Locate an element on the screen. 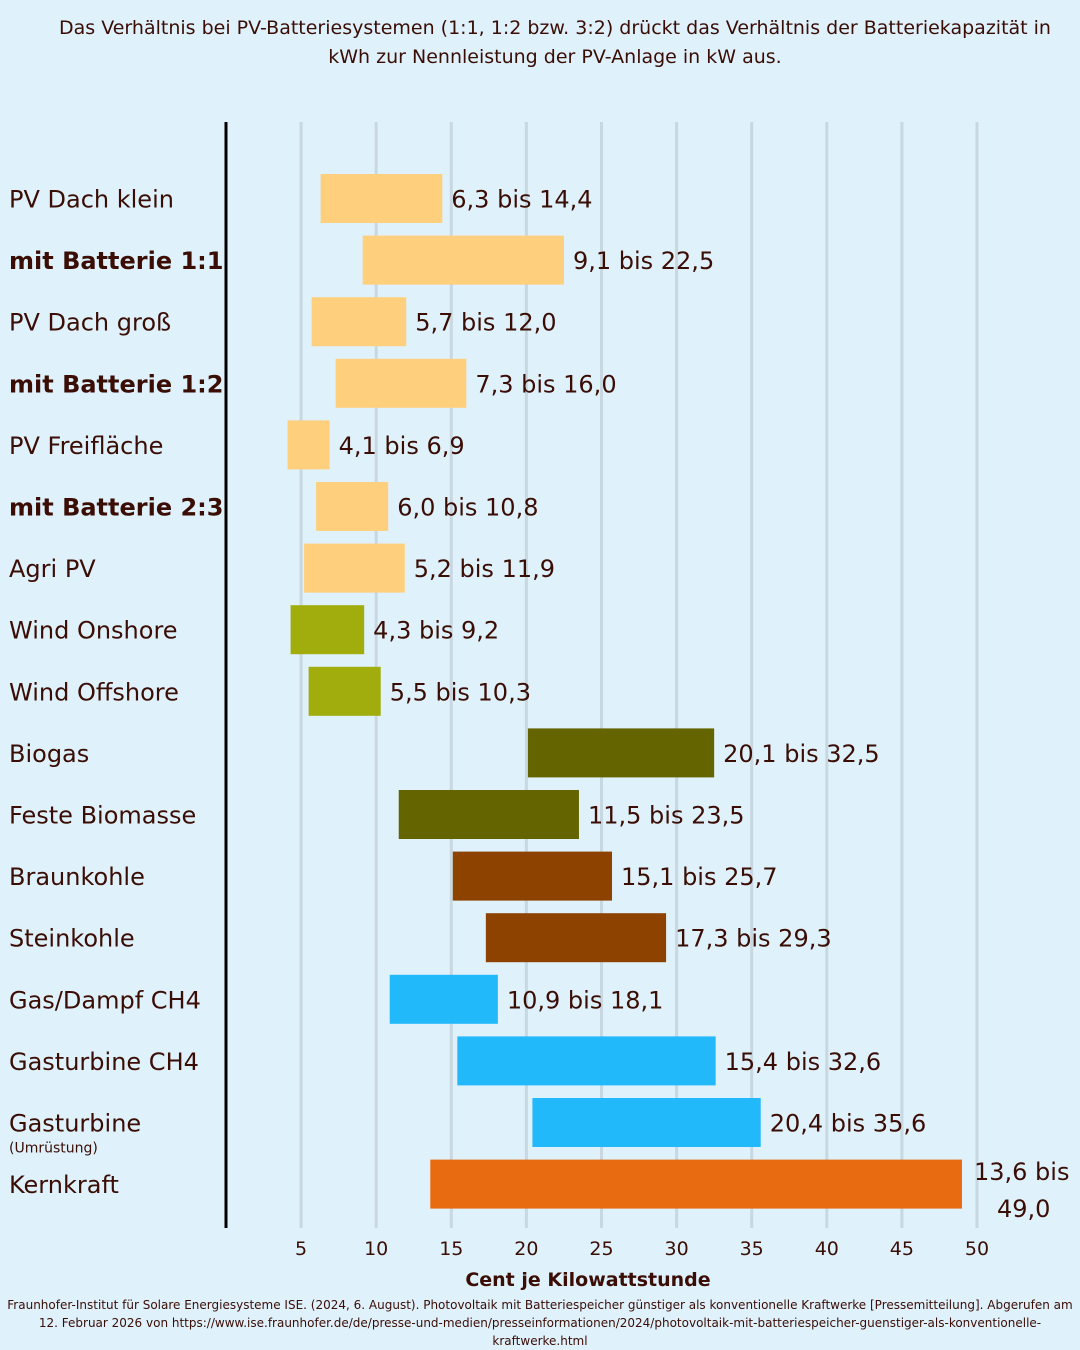 This screenshot has height=1350, width=1080. value-label: 11,5 bis 23,5 is located at coordinates (666, 816).